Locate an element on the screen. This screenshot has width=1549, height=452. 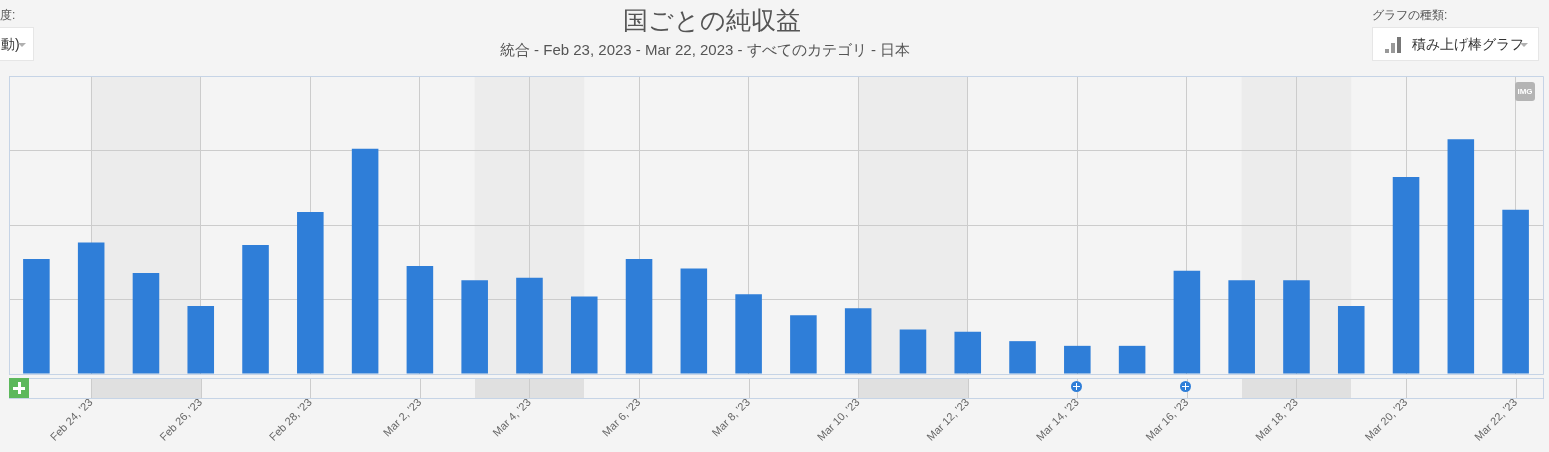
x-tick-label: Mar 18, '23 is located at coordinates (1276, 419).